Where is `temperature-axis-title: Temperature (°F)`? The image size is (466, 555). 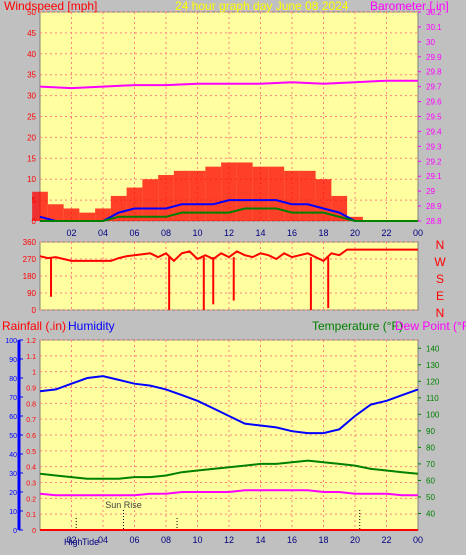
temperature-axis-title: Temperature (°F) is located at coordinates (357, 326).